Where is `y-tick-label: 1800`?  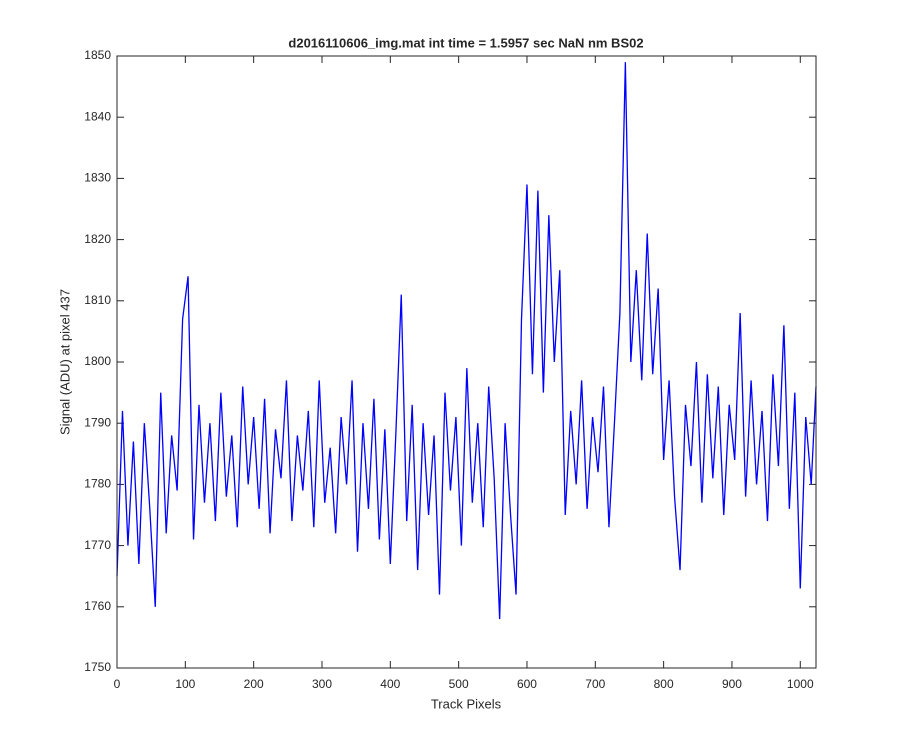 y-tick-label: 1800 is located at coordinates (97, 361).